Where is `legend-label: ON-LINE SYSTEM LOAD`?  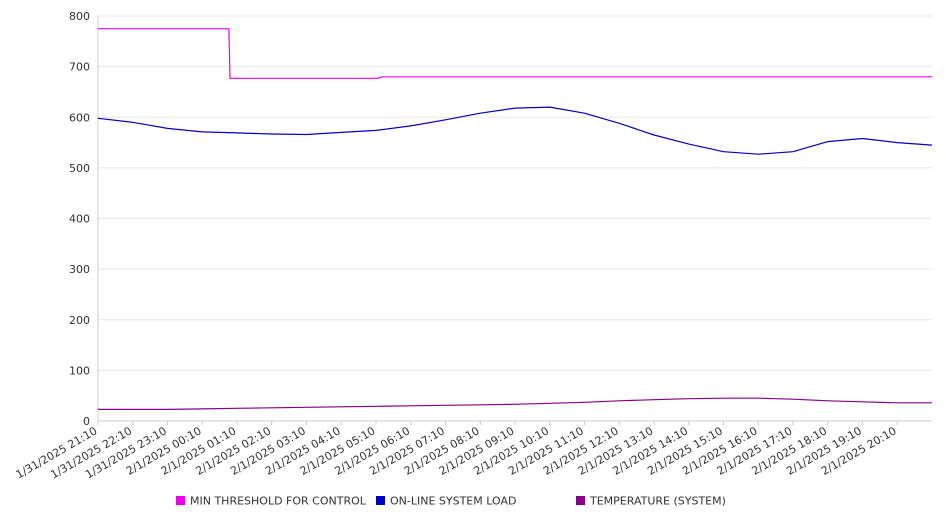 legend-label: ON-LINE SYSTEM LOAD is located at coordinates (453, 501).